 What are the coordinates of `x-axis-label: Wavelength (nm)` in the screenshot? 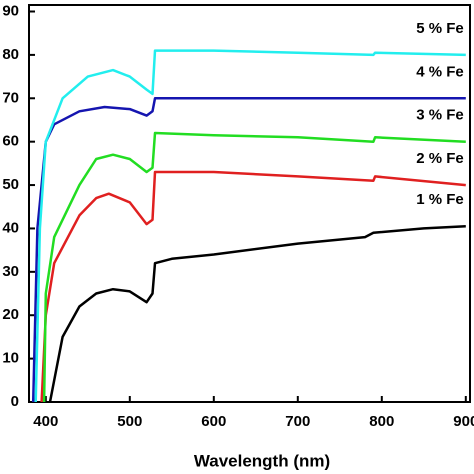 It's located at (262, 460).